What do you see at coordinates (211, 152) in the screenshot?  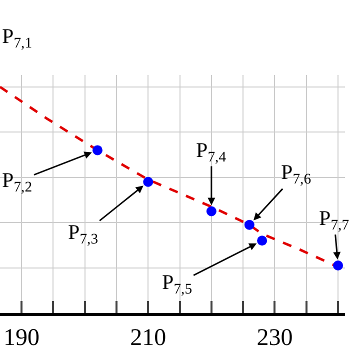 I see `annotation: P$_{7,4}$` at bounding box center [211, 152].